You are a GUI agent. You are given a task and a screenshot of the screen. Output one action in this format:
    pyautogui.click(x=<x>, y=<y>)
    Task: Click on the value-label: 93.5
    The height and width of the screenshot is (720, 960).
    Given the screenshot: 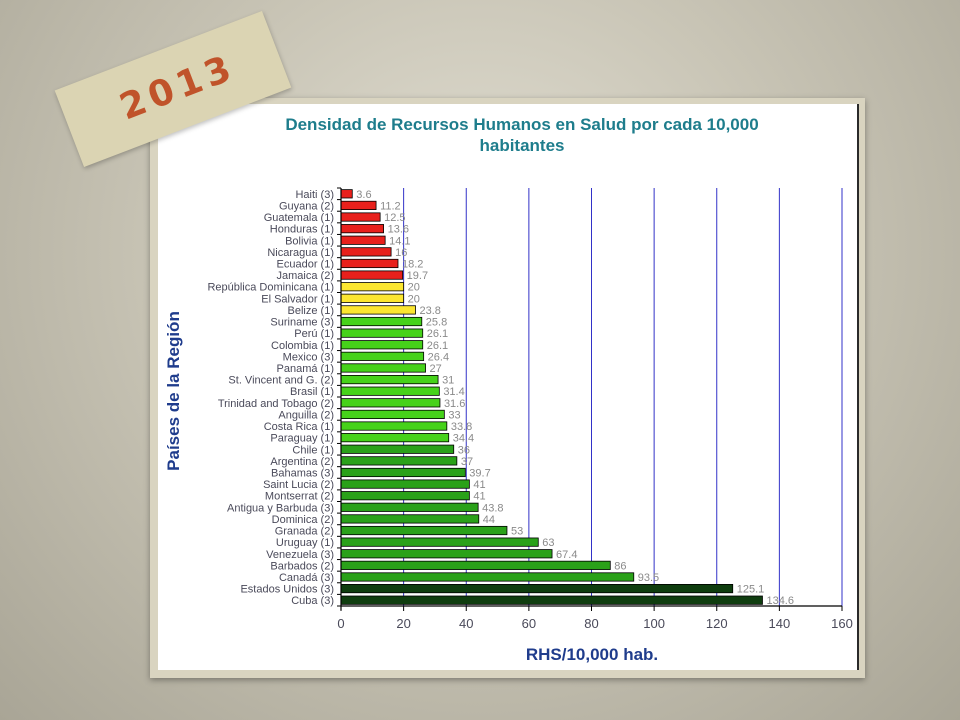 What is the action you would take?
    pyautogui.click(x=648, y=578)
    